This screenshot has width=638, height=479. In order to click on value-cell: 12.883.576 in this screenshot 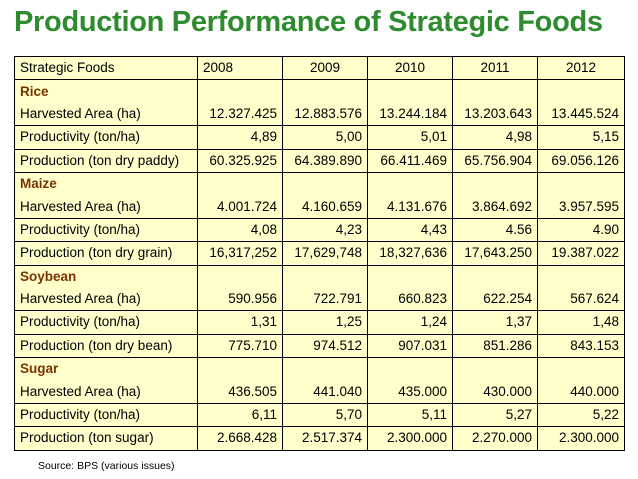, I will do `click(325, 114)`.